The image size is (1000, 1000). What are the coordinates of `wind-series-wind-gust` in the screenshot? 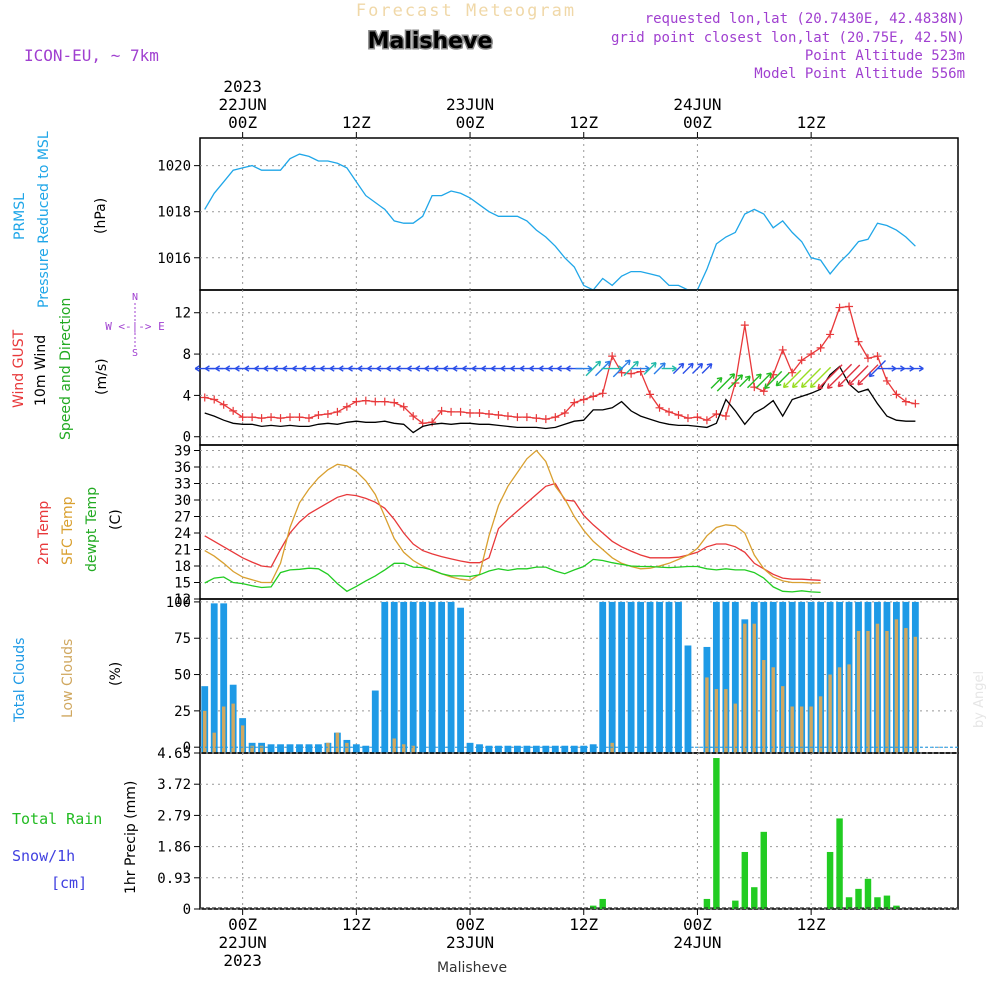 It's located at (560, 364).